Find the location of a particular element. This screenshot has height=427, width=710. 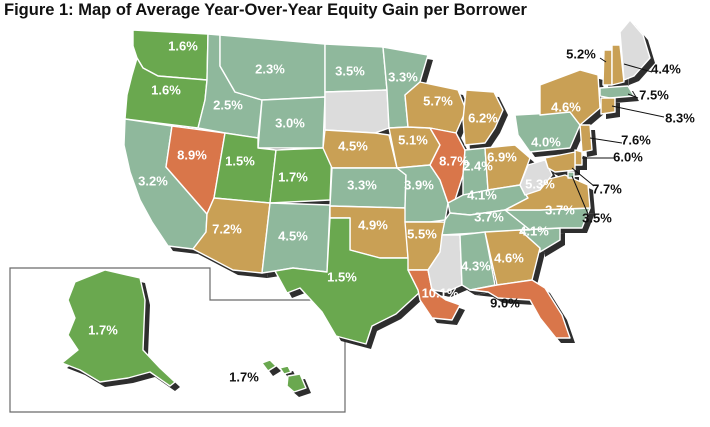

state-label-nd: 3.5% is located at coordinates (350, 70).